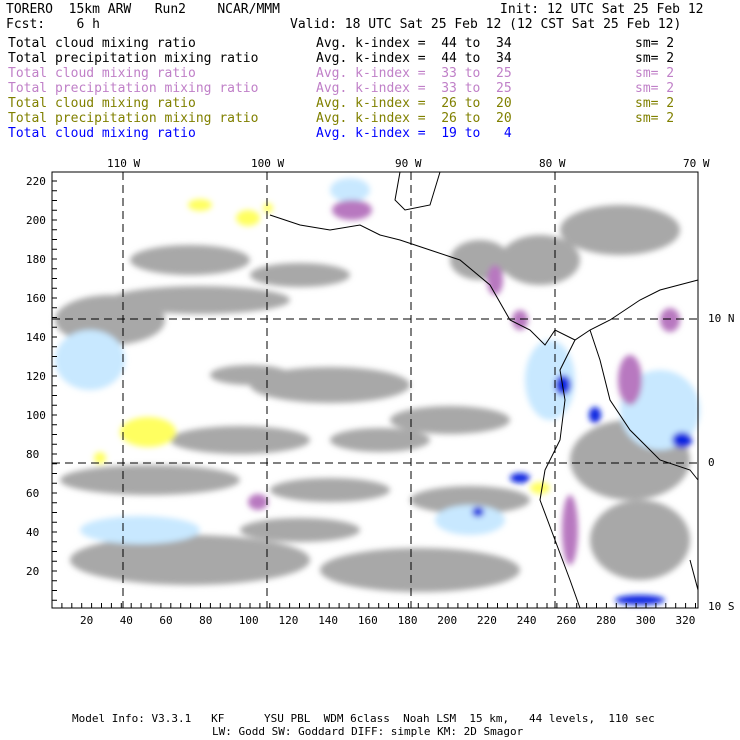 Image resolution: width=740 pixels, height=740 pixels. I want to click on lat-label: 0, so click(711, 462).